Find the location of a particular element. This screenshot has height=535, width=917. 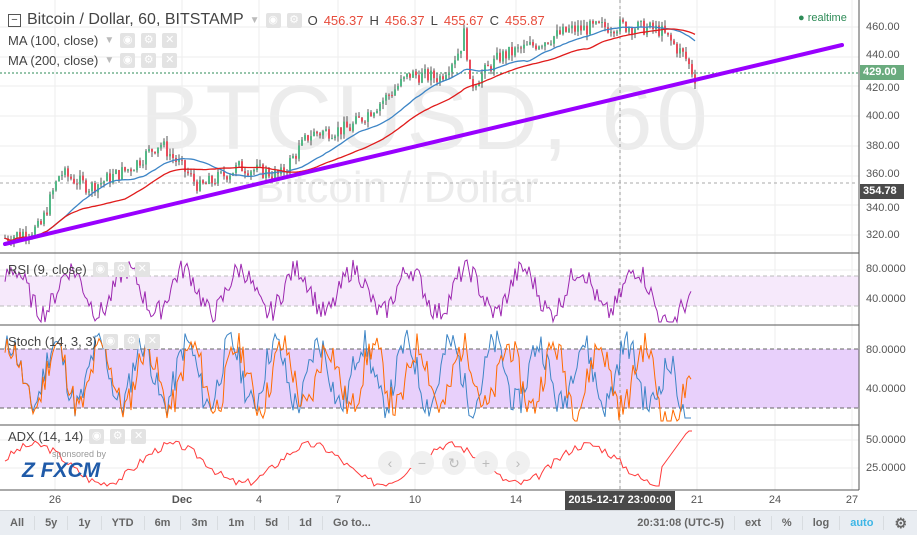

zoom-in-icon: + is located at coordinates (486, 463).